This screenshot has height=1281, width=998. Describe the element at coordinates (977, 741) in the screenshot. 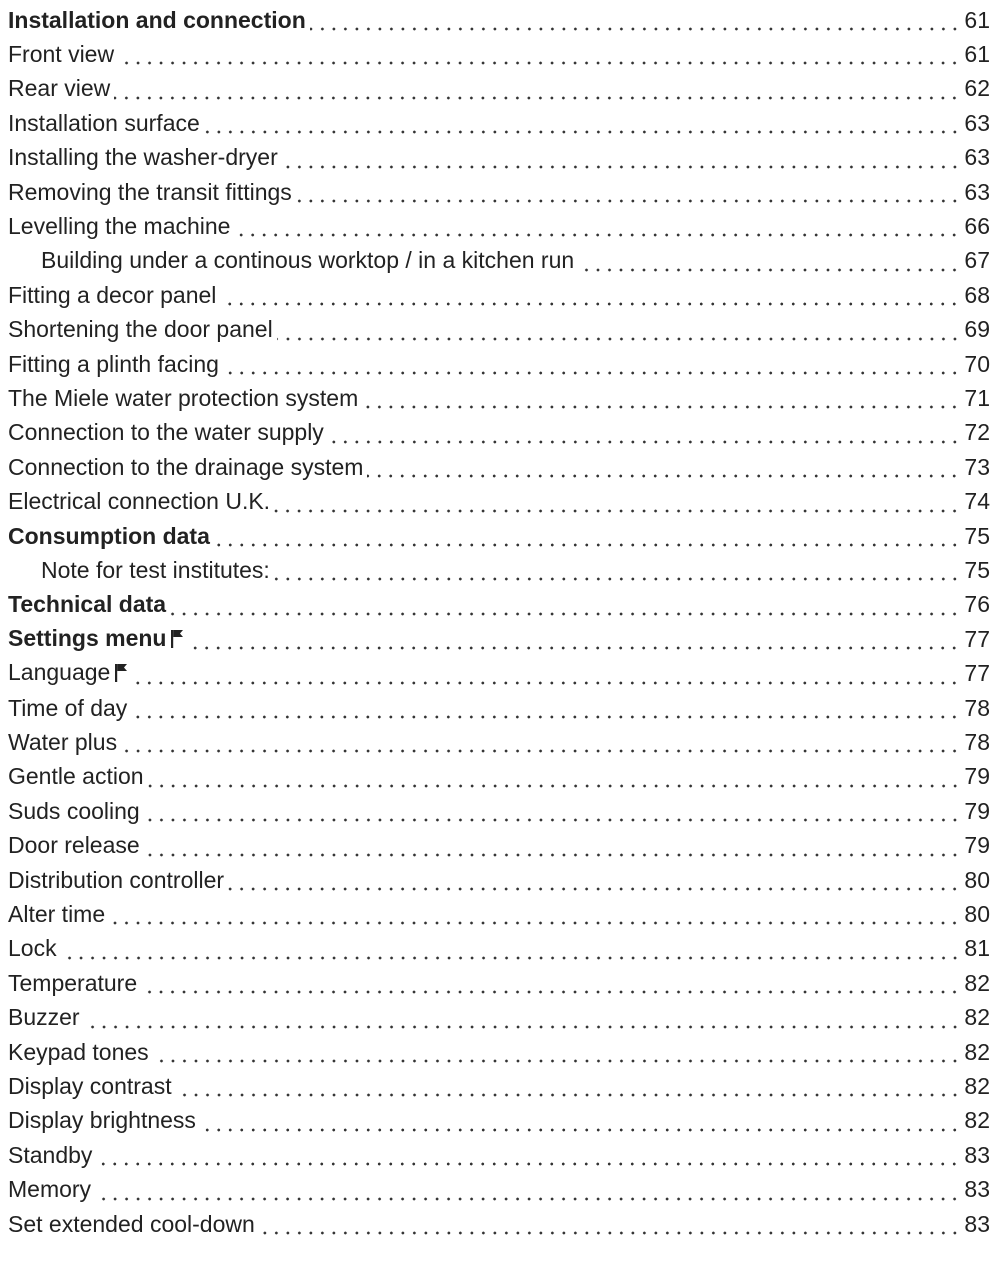

I see `toc-entry-page-number: 78` at that location.